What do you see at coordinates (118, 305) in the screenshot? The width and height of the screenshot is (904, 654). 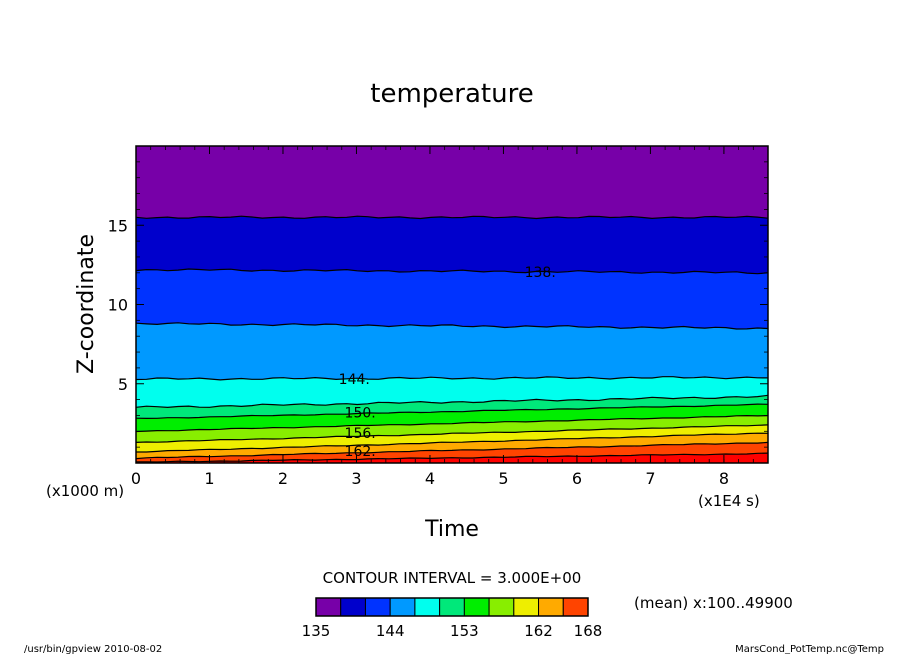 I see `y-tick-label: 10` at bounding box center [118, 305].